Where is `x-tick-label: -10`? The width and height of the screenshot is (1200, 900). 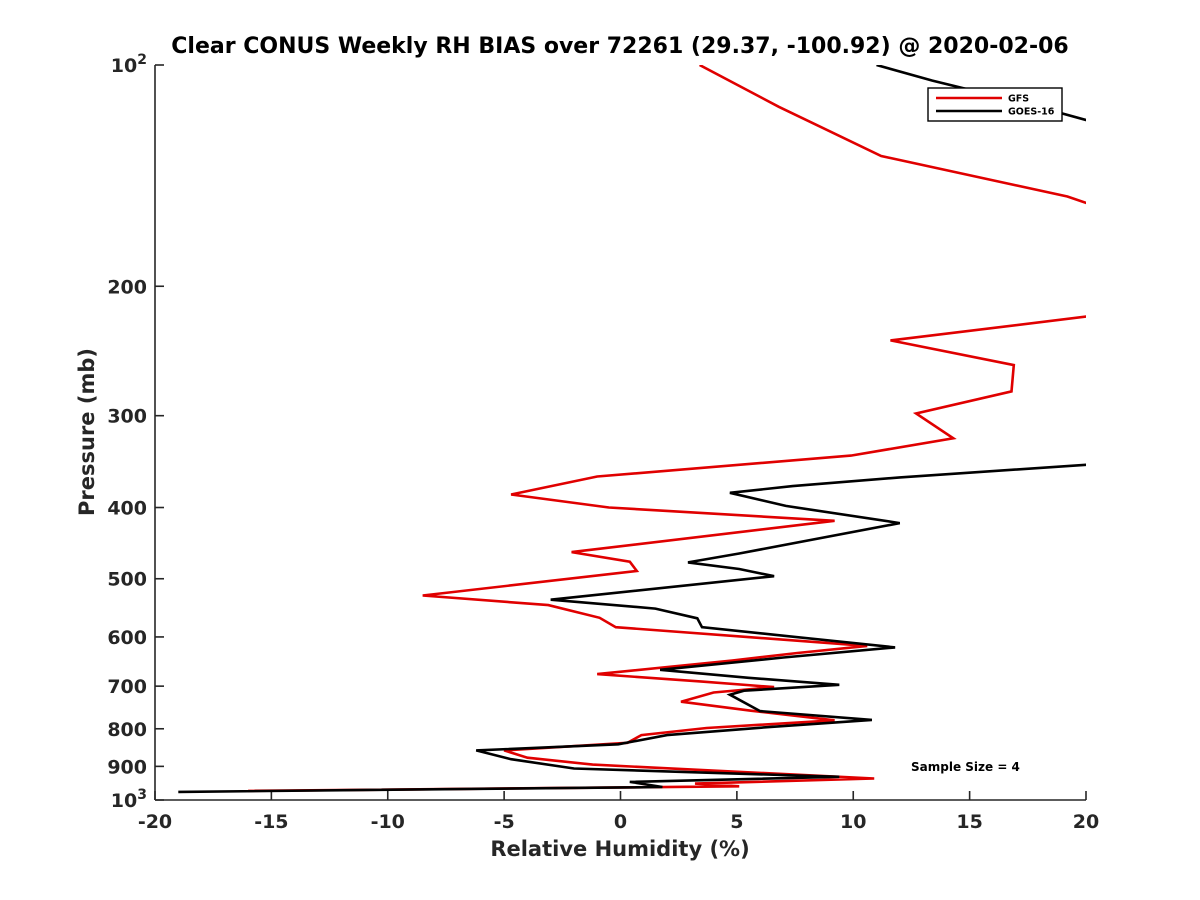
x-tick-label: -10 is located at coordinates (388, 822).